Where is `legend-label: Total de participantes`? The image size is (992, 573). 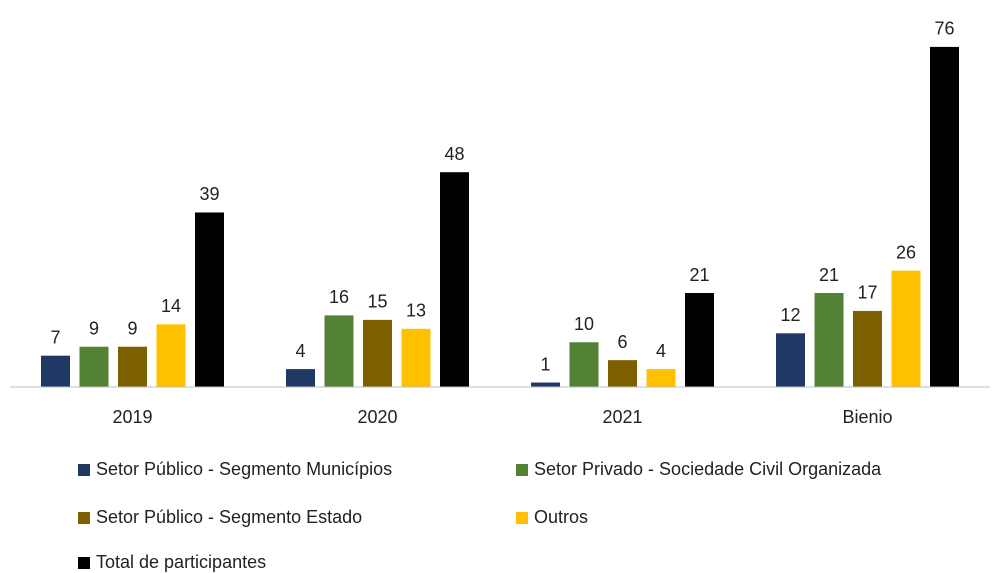 legend-label: Total de participantes is located at coordinates (181, 562).